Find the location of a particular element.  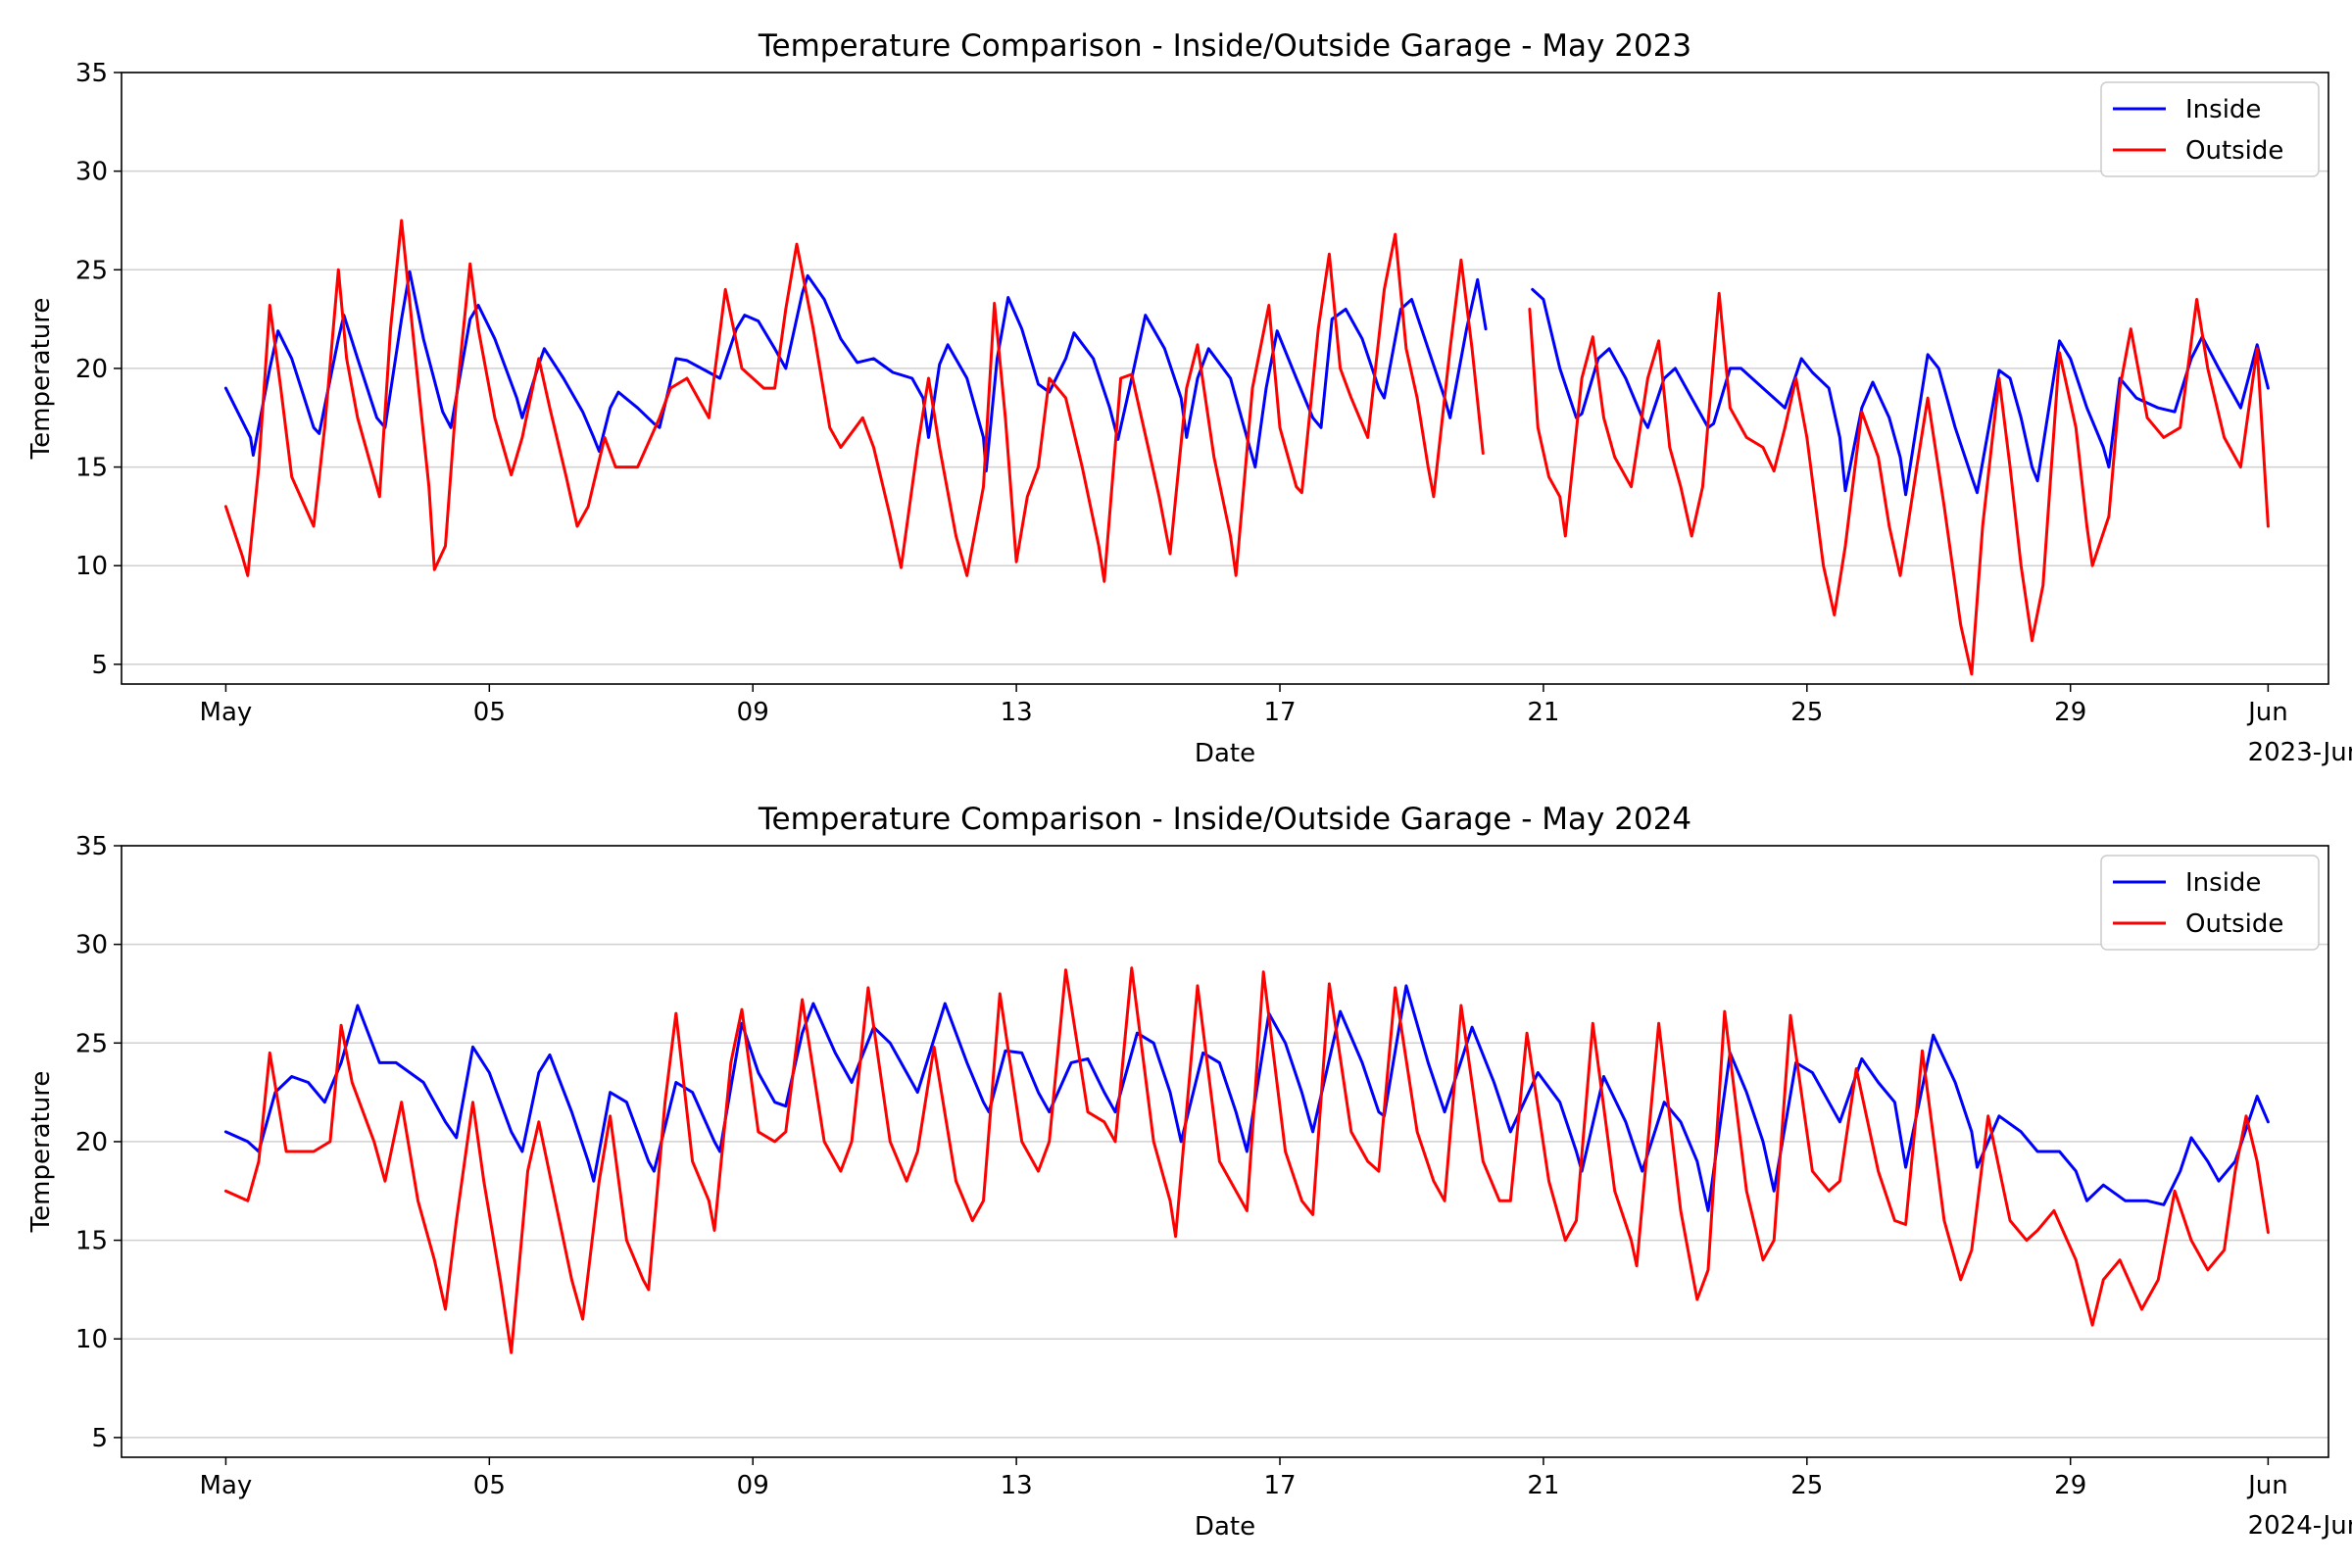

x-offset-label: 2023-Jun is located at coordinates (2300, 752).